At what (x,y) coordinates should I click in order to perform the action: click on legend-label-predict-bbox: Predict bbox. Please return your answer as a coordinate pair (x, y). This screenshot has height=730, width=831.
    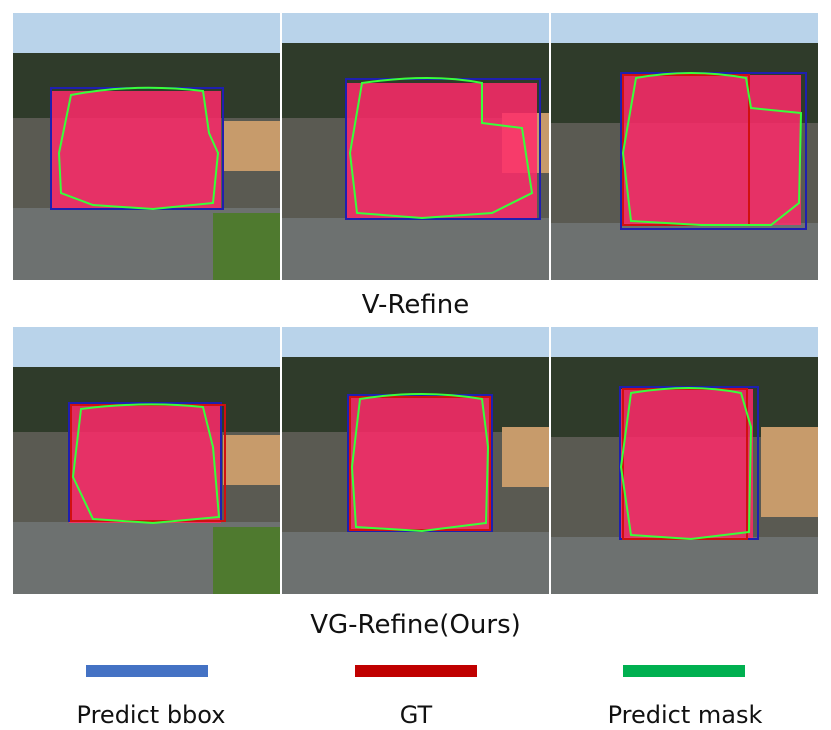
    Looking at the image, I should click on (151, 715).